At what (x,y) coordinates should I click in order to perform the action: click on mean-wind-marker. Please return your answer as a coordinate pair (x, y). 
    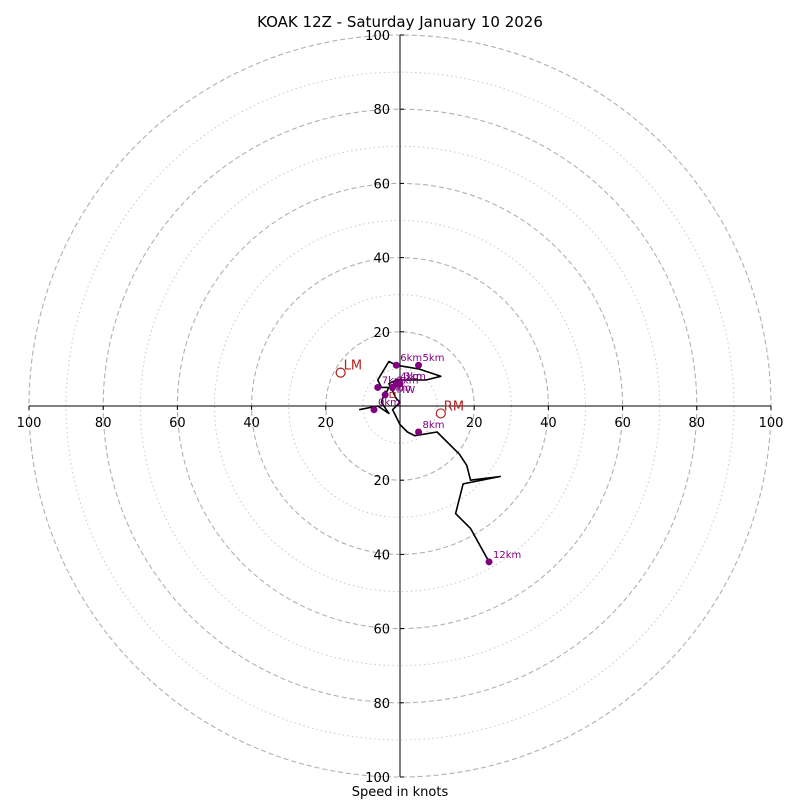
    Looking at the image, I should click on (392, 394).